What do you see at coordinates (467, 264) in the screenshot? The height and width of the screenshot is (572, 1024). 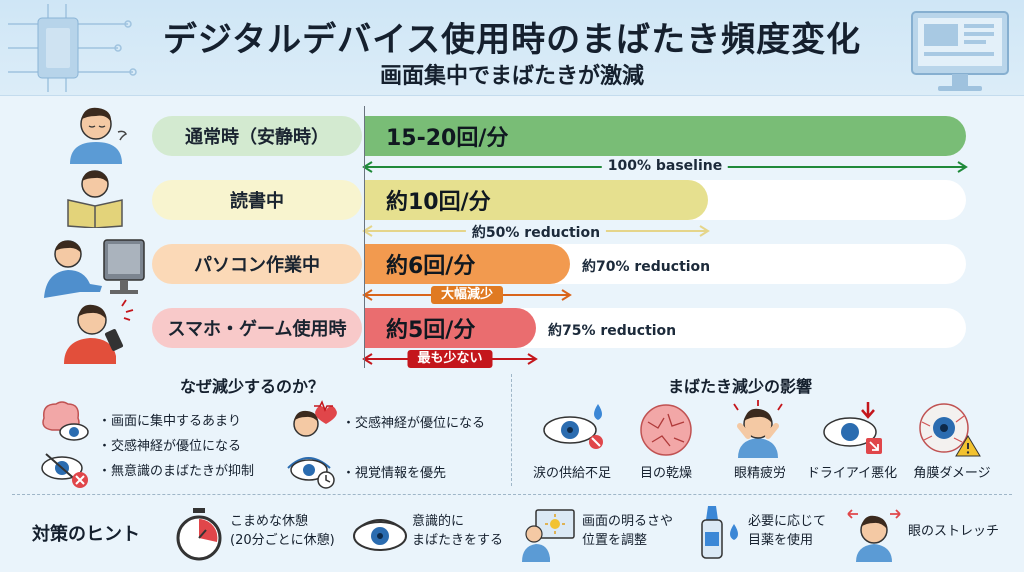 I see `bar: 約6回/分` at bounding box center [467, 264].